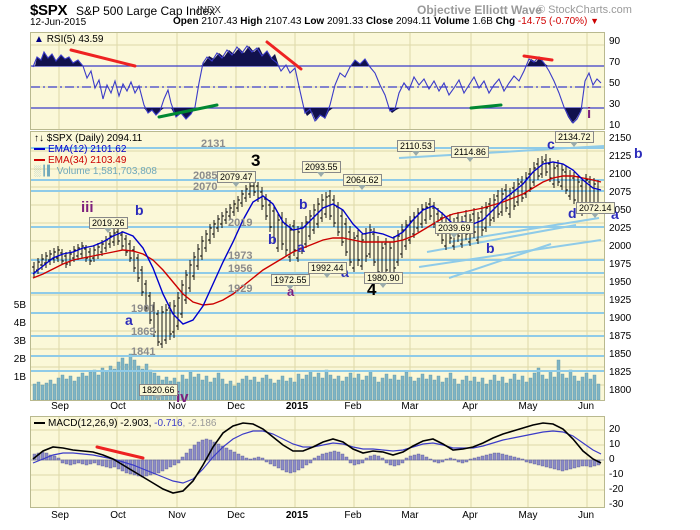 The height and width of the screenshot is (530, 700). What do you see at coordinates (209, 10) in the screenshot?
I see `exchange-code: INDX` at bounding box center [209, 10].